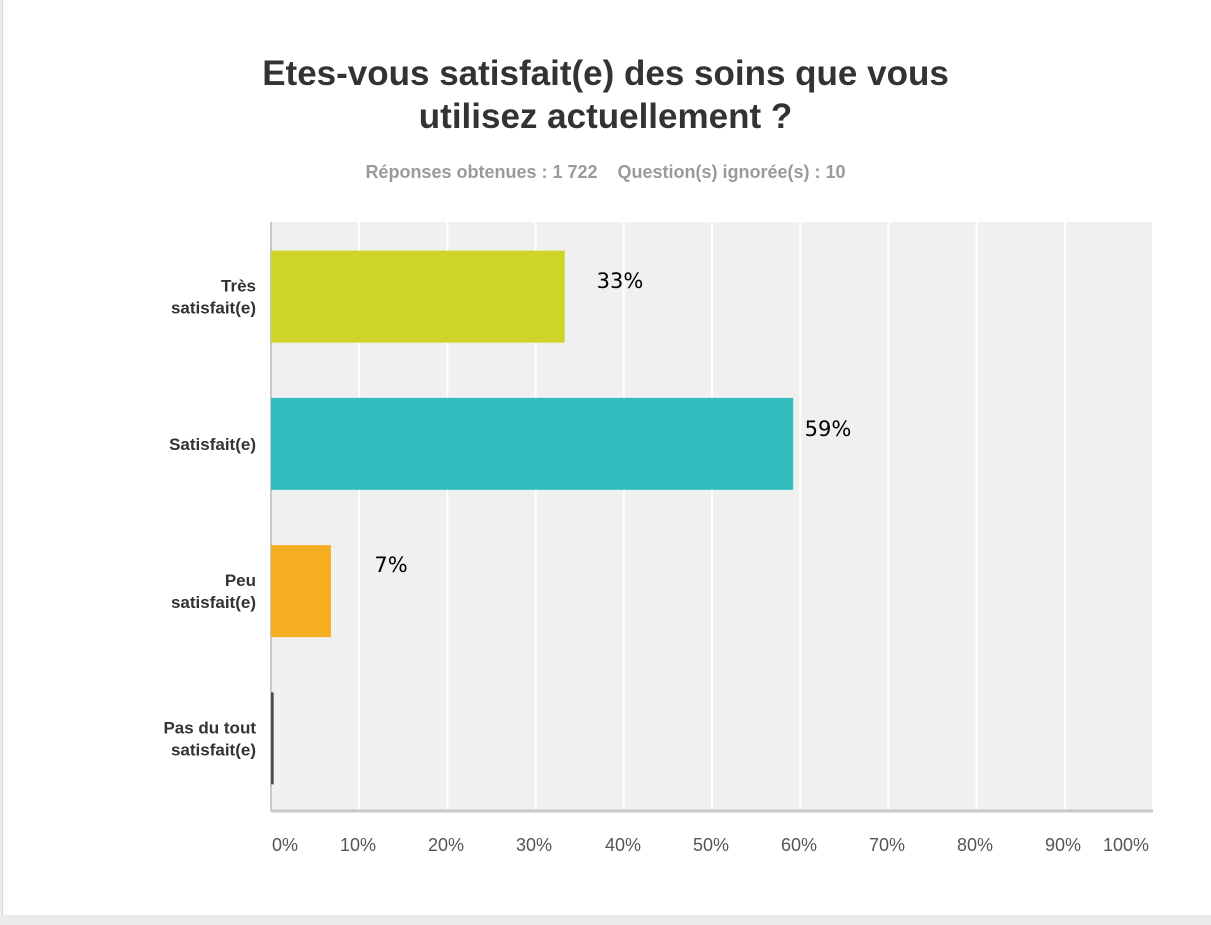  I want to click on x-tick-label: 40%, so click(623, 845).